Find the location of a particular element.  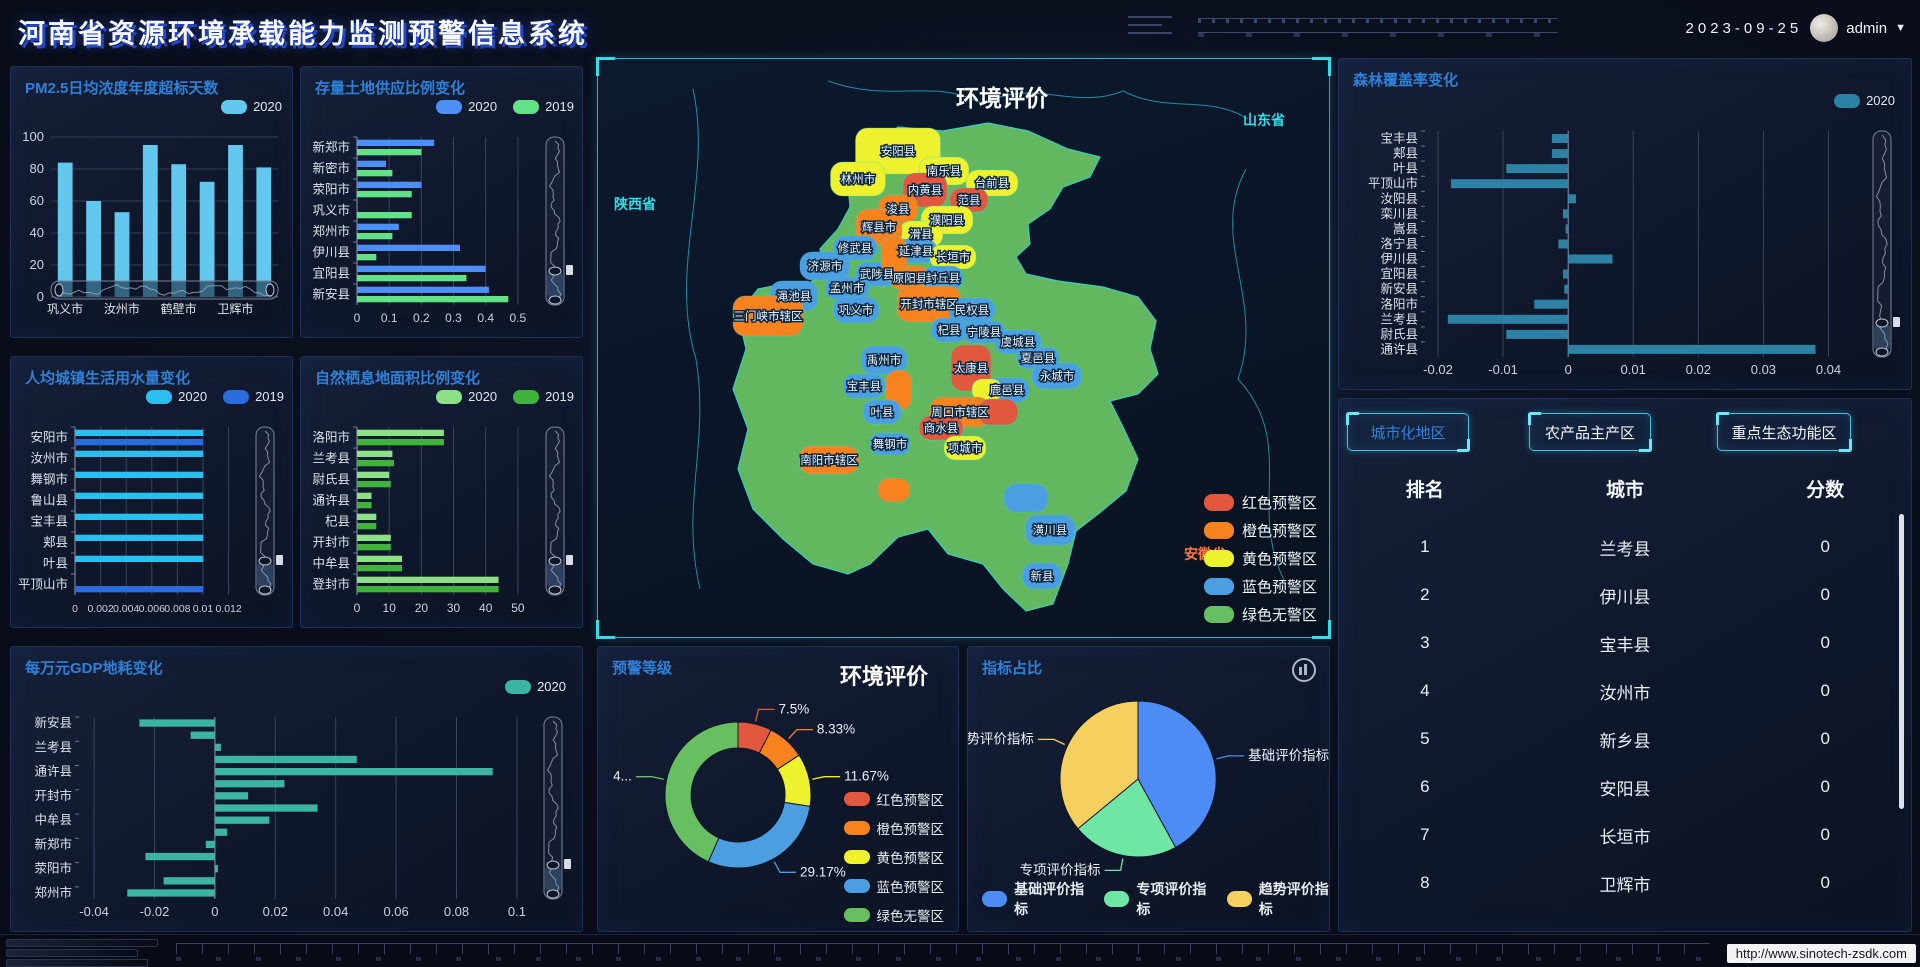

legend-item: 专项评价指标 is located at coordinates (1155, 899).